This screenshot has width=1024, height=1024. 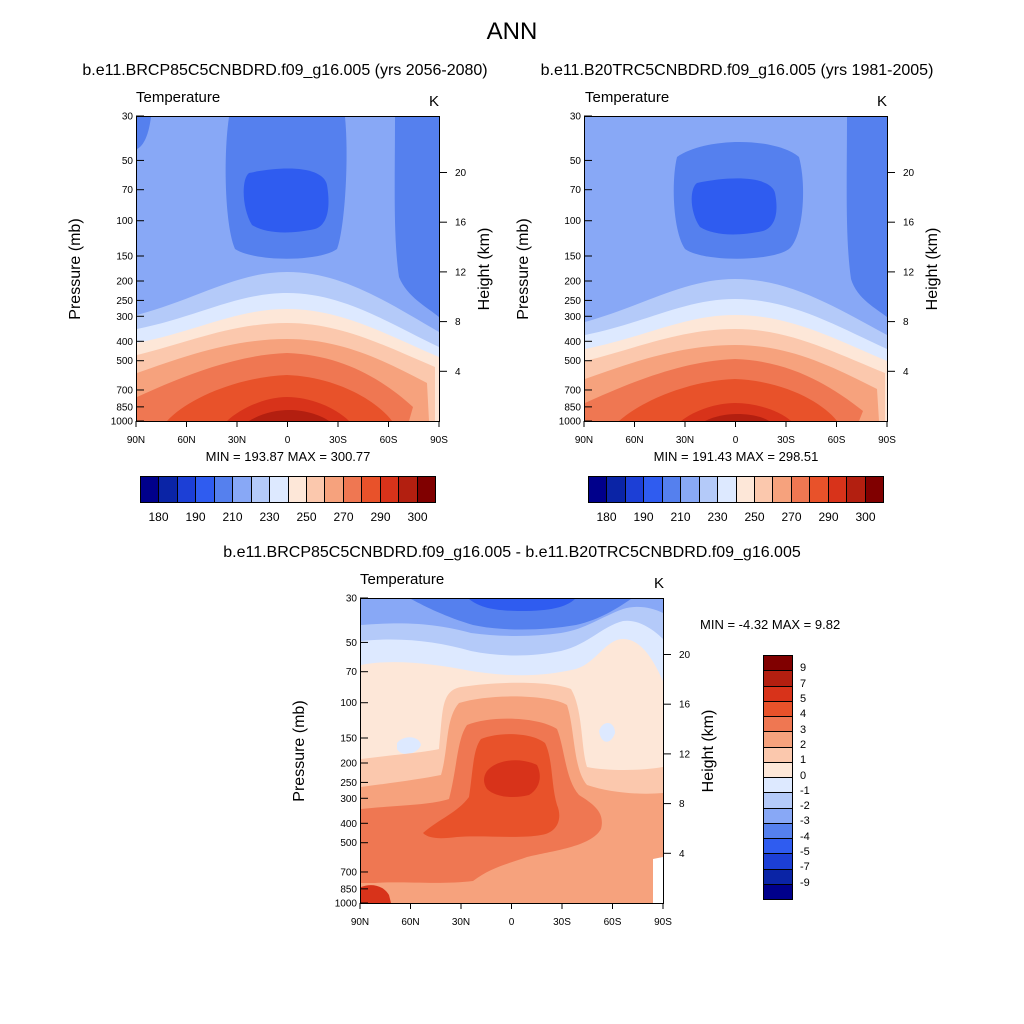 I want to click on pressure-tick-label: 100, so click(x=572, y=221).